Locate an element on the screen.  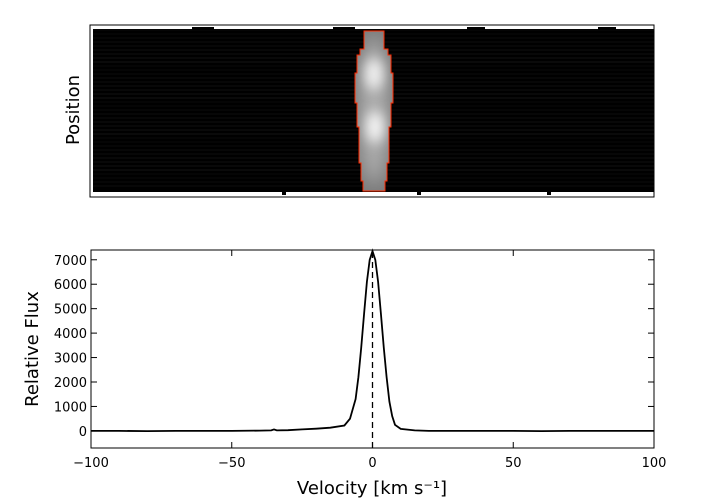
y-tick-label: 1000 is located at coordinates (70, 407).